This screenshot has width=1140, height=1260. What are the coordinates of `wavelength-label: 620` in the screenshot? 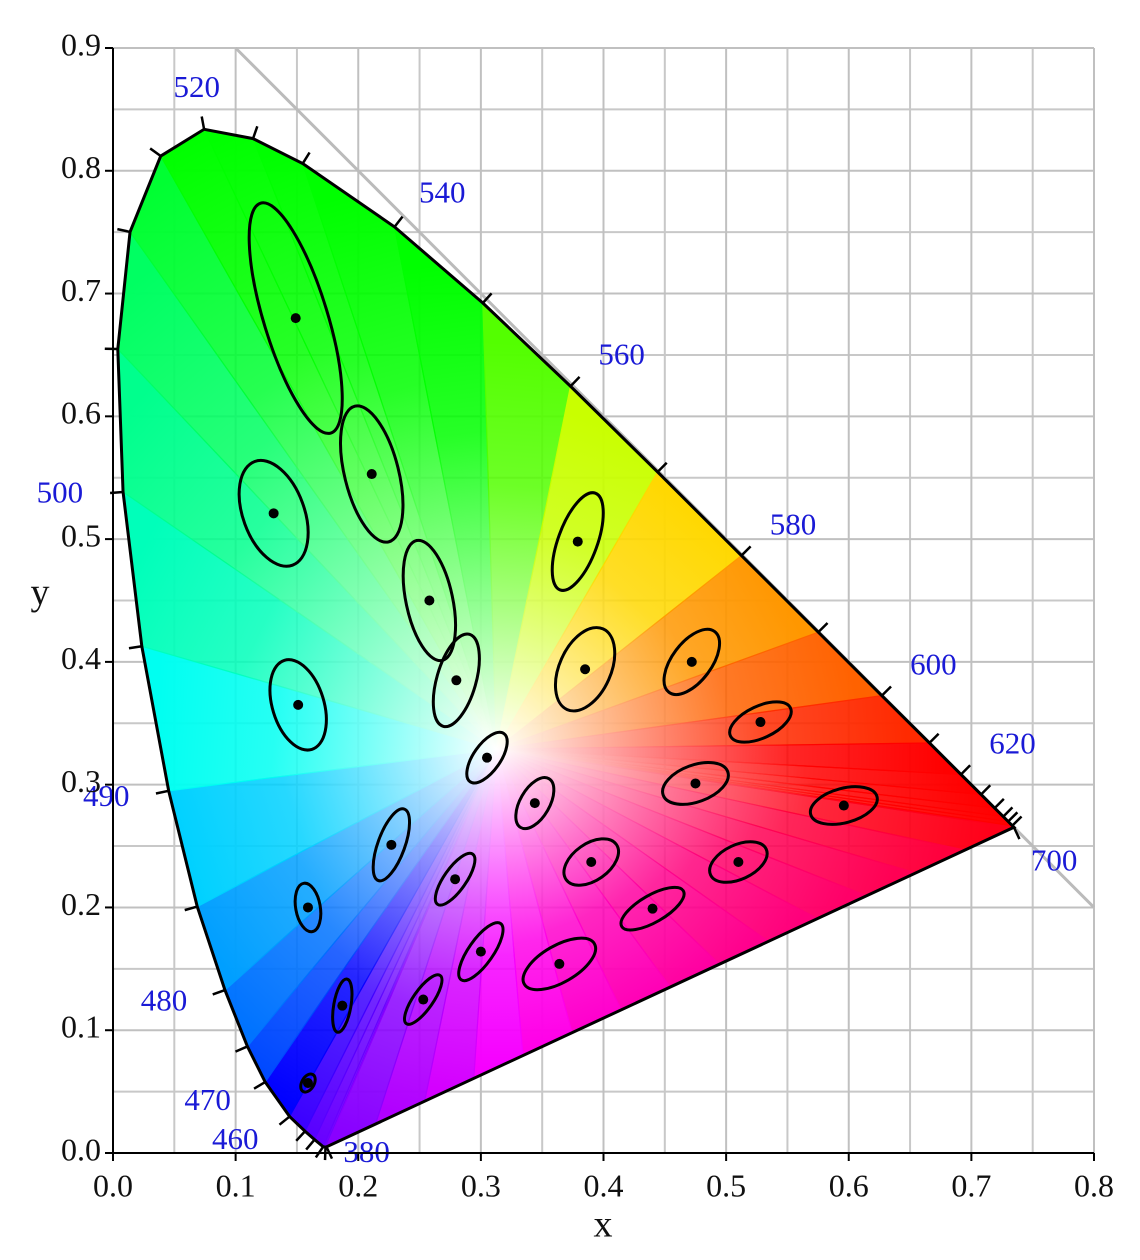 It's located at (1012, 742).